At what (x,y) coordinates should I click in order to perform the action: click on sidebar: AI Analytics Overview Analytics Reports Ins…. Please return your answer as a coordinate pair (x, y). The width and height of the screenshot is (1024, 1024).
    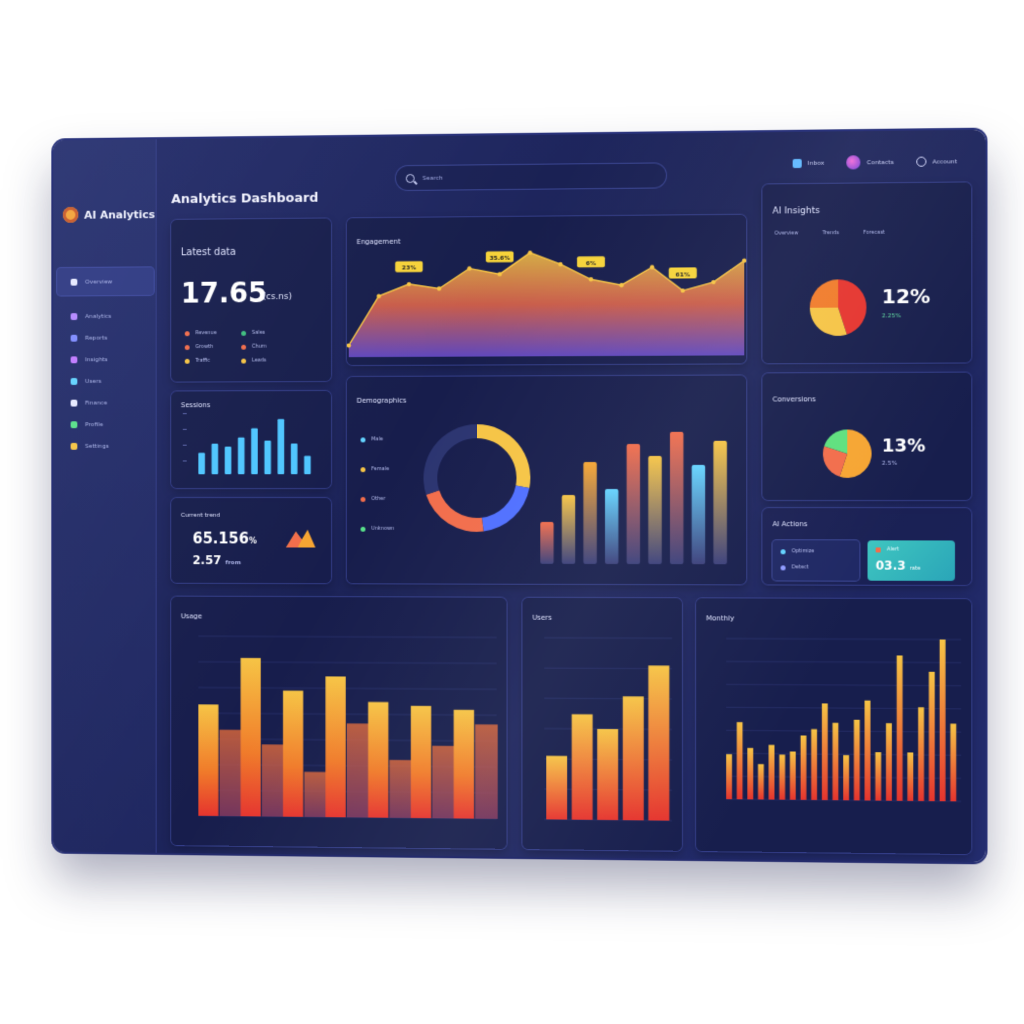
    Looking at the image, I should click on (104, 496).